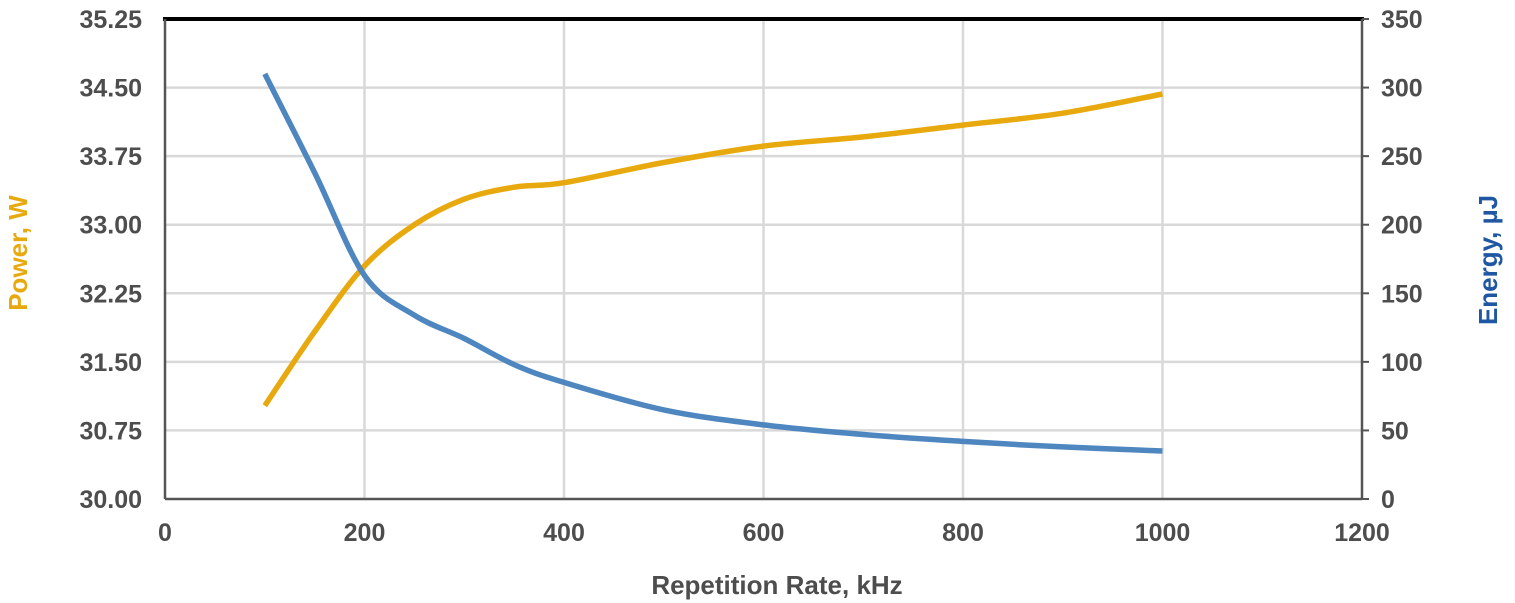  What do you see at coordinates (1402, 363) in the screenshot?
I see `right-y-tick-label: 100` at bounding box center [1402, 363].